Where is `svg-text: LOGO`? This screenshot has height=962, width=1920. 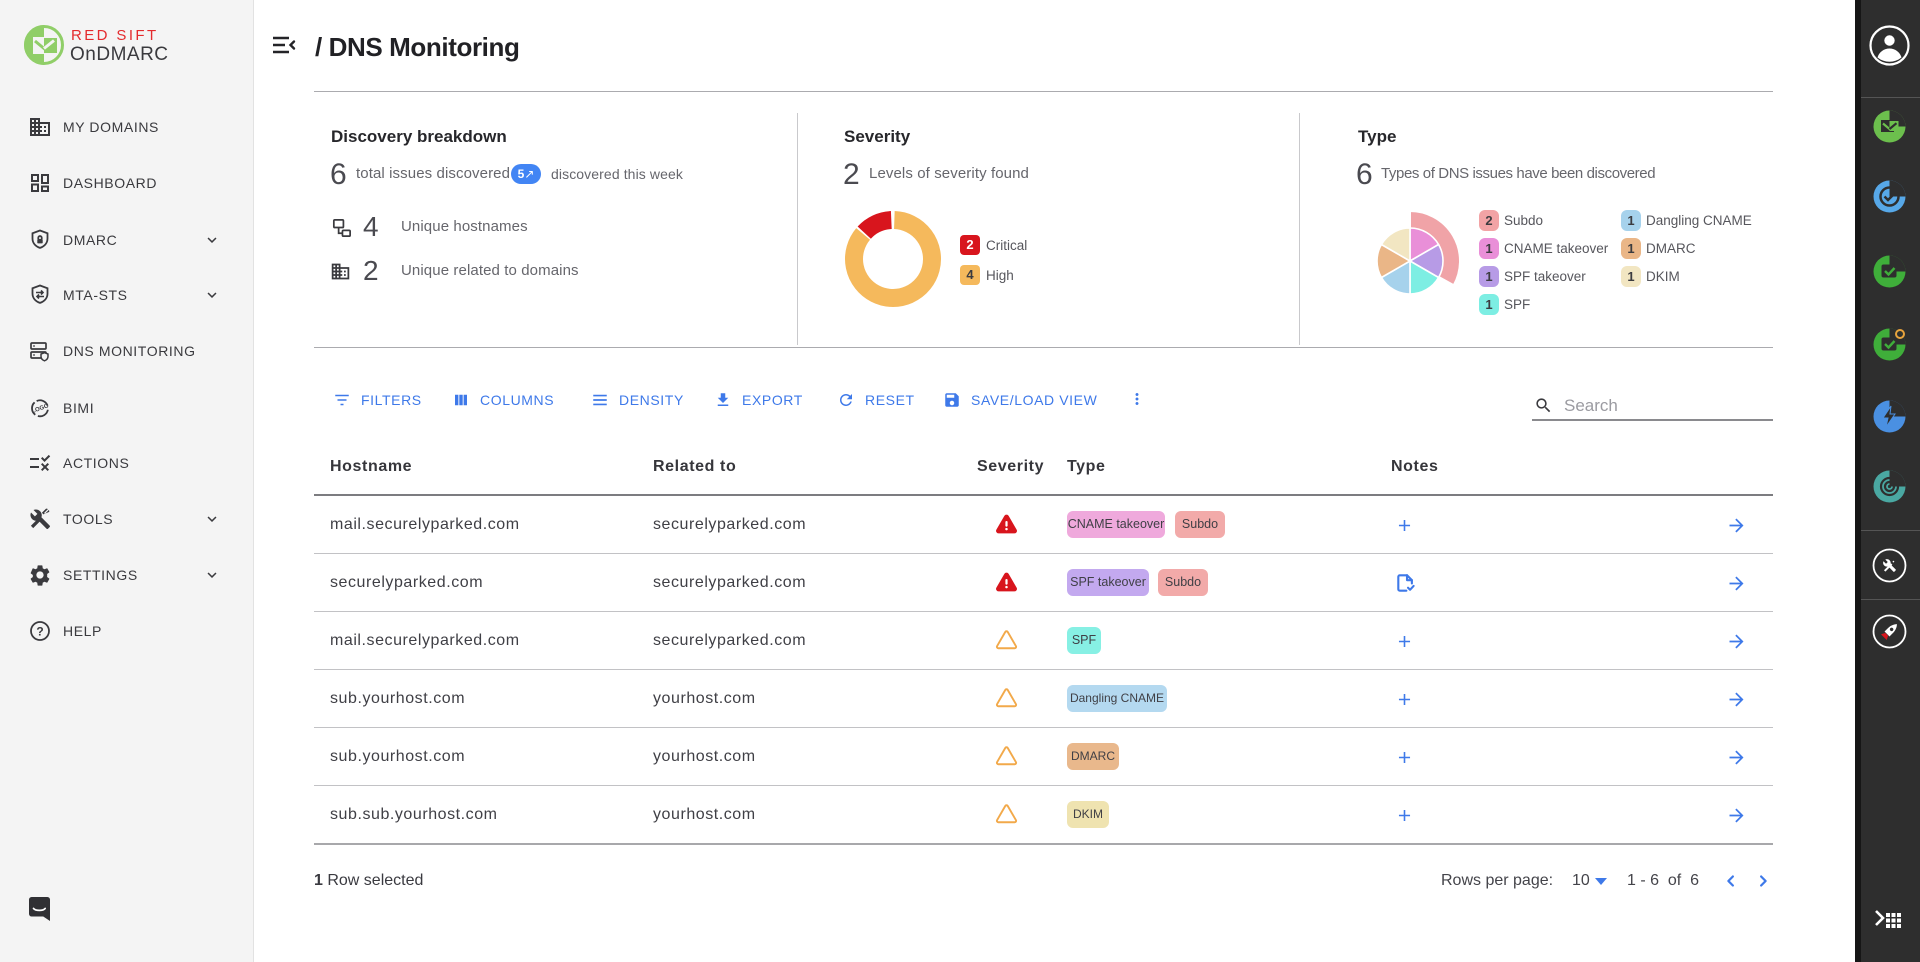 svg-text: LOGO is located at coordinates (40, 409).